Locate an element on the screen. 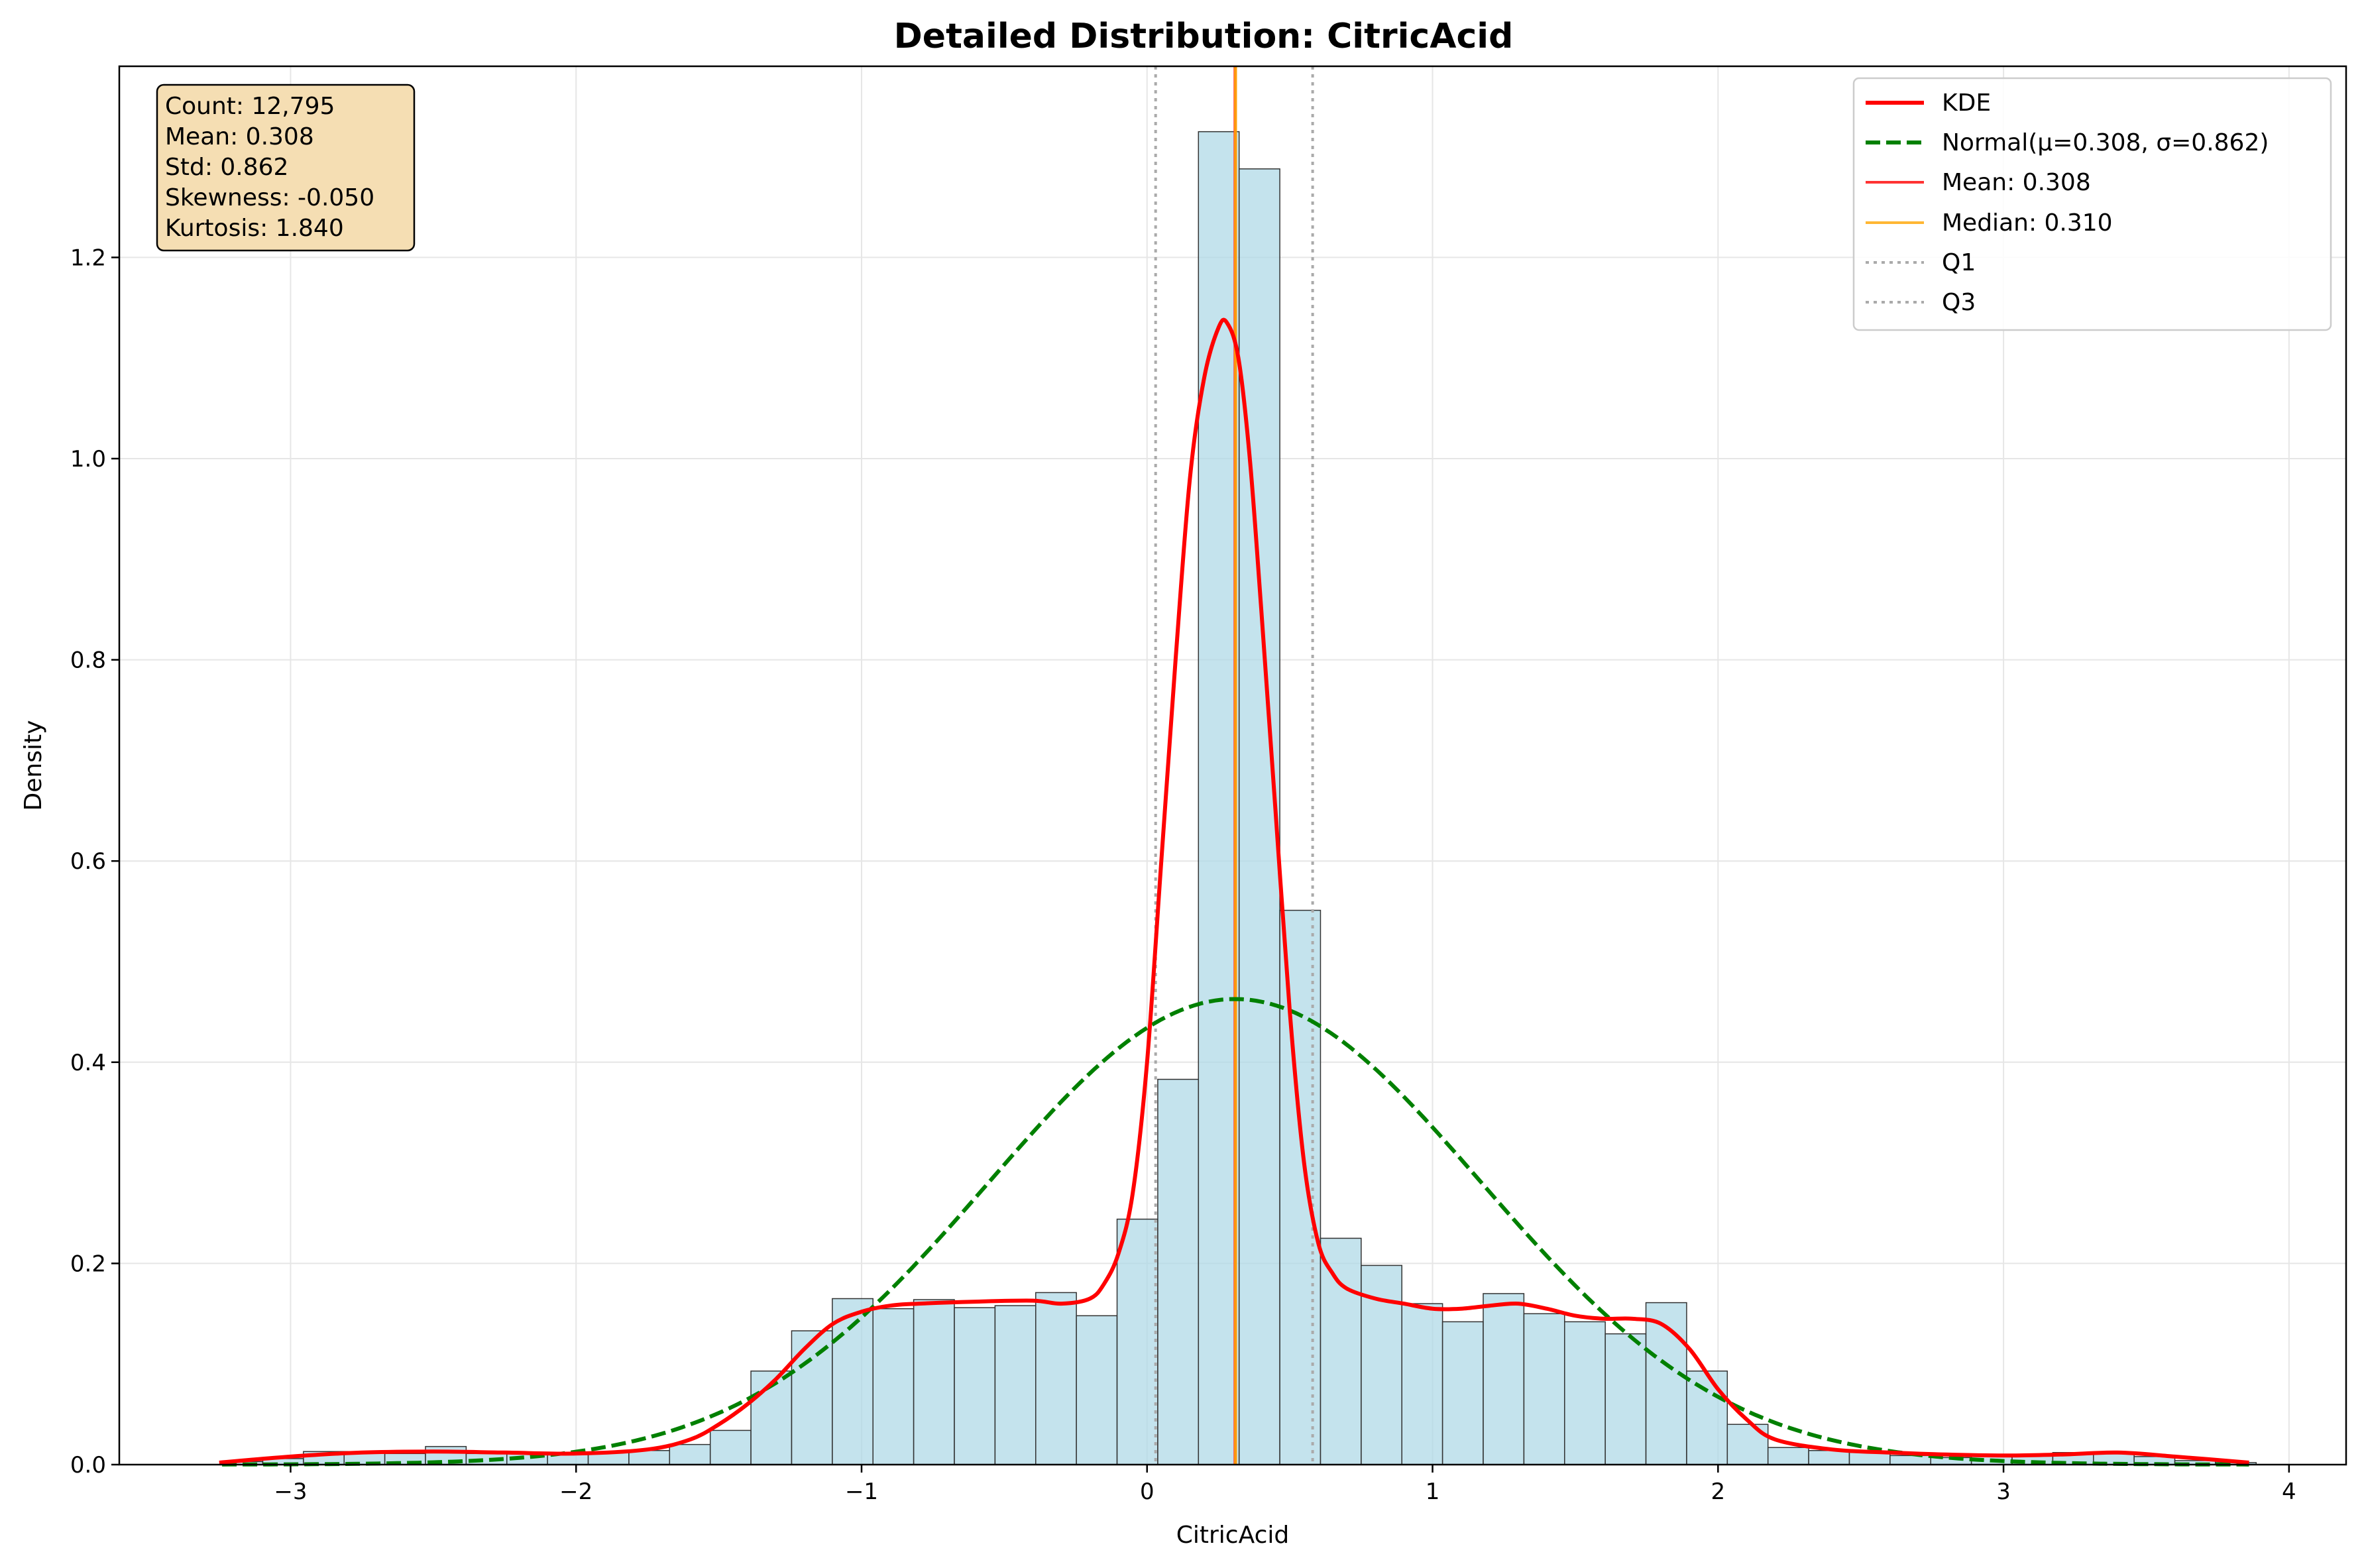 This screenshot has width=2364, height=1568. y-axis: 0.0 0.2 0.4 0.6 0.8 1.0 1.2 is located at coordinates (94, 862).